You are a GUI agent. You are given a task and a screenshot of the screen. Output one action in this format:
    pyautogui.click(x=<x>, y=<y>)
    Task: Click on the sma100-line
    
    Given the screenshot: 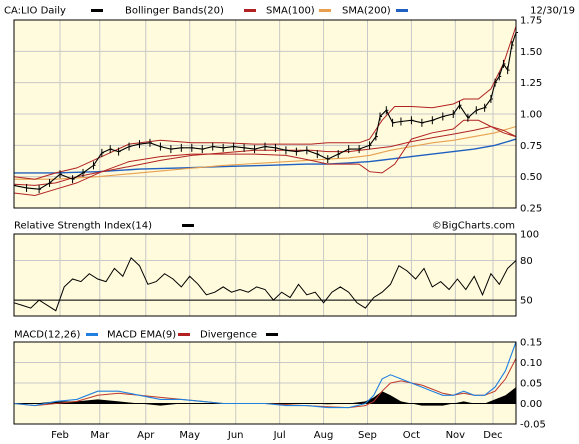 What is the action you would take?
    pyautogui.click(x=265, y=155)
    